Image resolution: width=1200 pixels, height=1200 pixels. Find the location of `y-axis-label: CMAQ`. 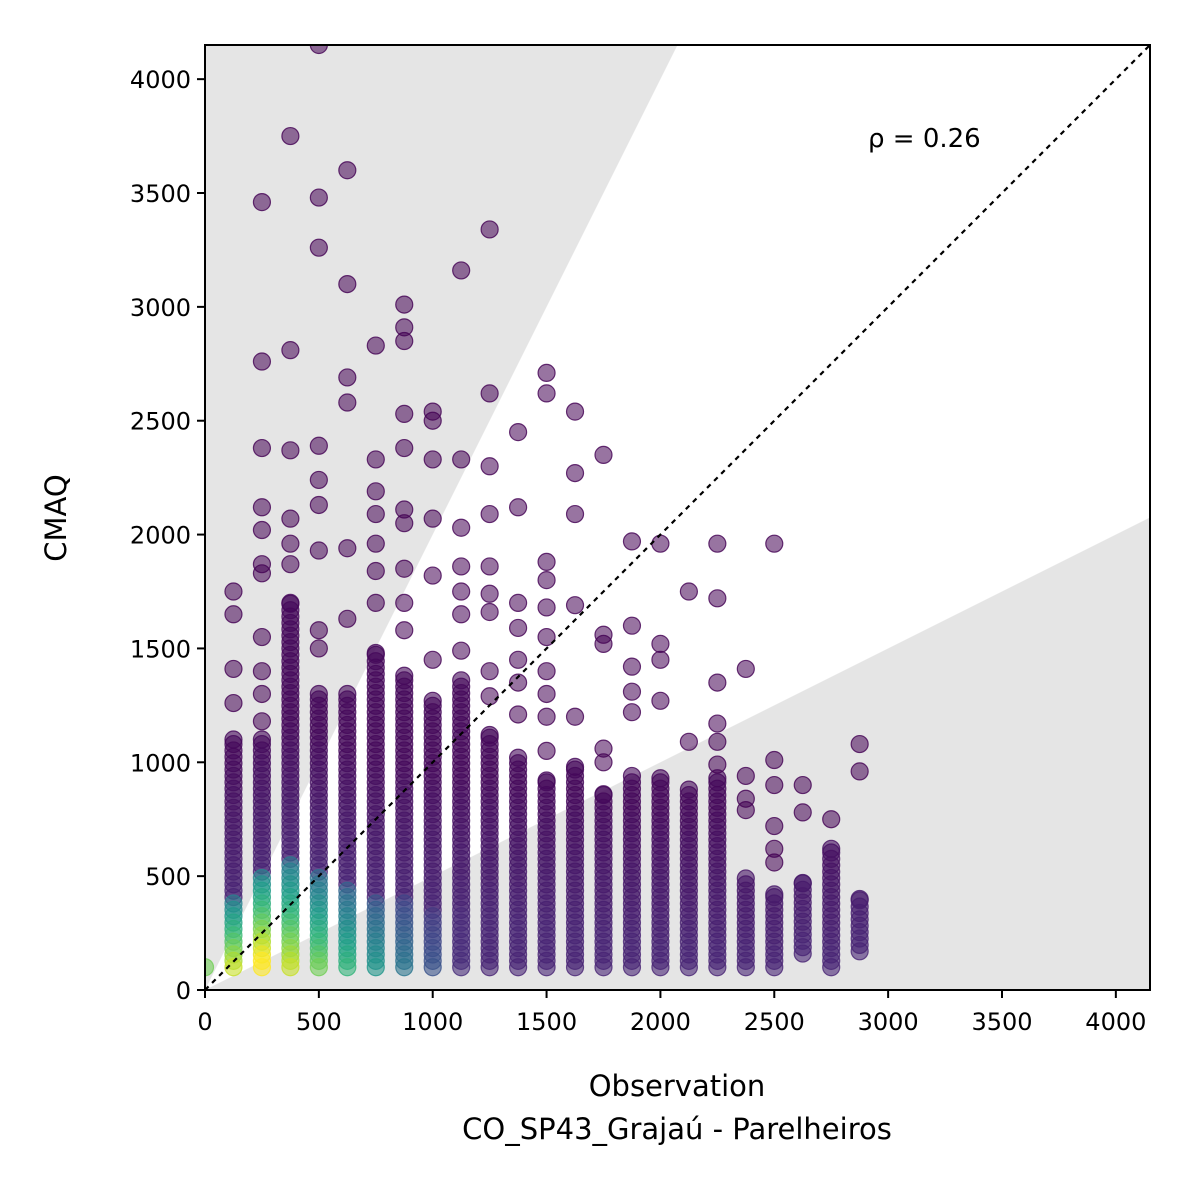

y-axis-label: CMAQ is located at coordinates (56, 517).